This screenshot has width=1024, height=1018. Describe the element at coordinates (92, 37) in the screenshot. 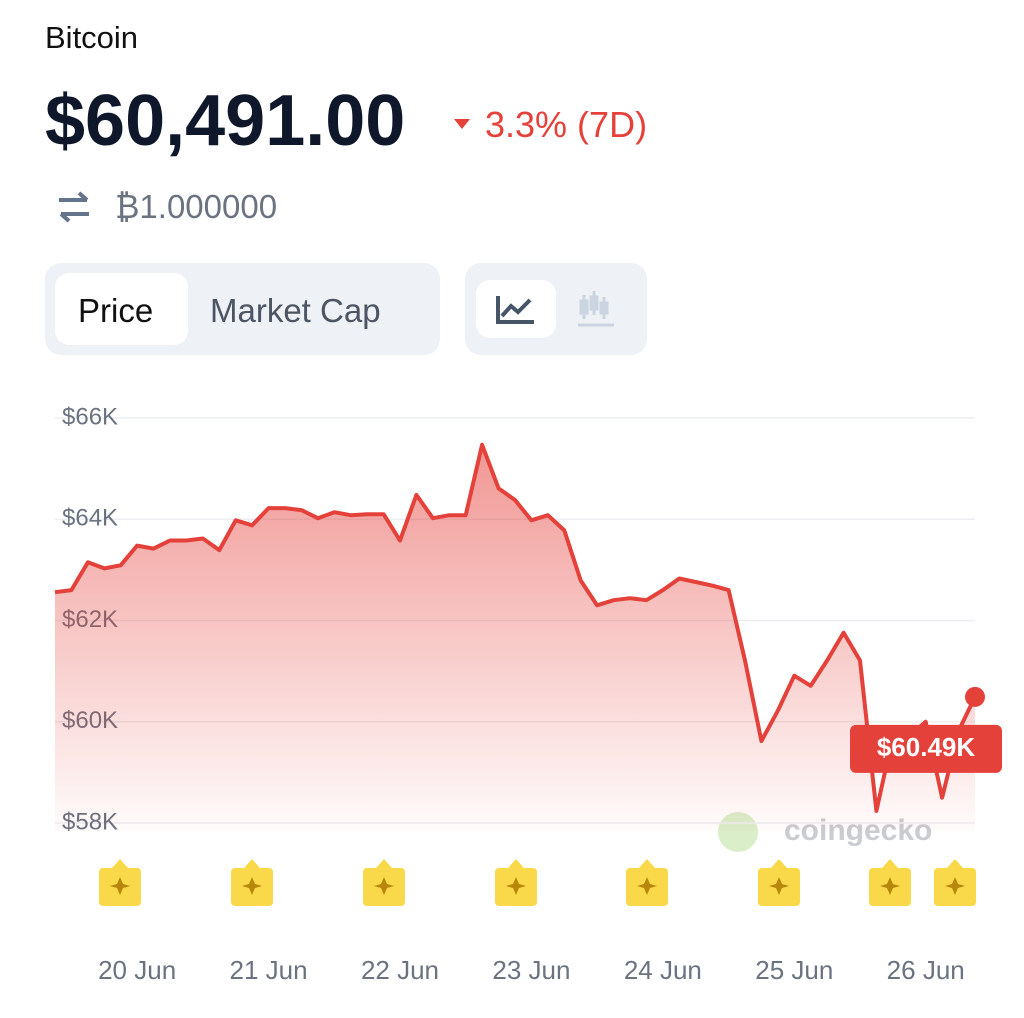

I see `coin-name: Bitcoin` at that location.